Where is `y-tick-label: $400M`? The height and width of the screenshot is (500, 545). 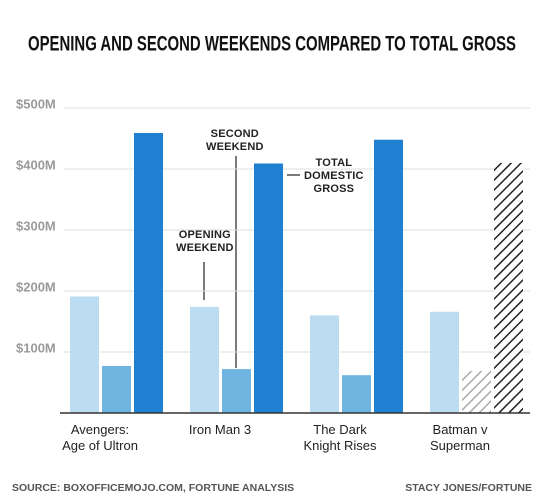
y-tick-label: $400M is located at coordinates (36, 164).